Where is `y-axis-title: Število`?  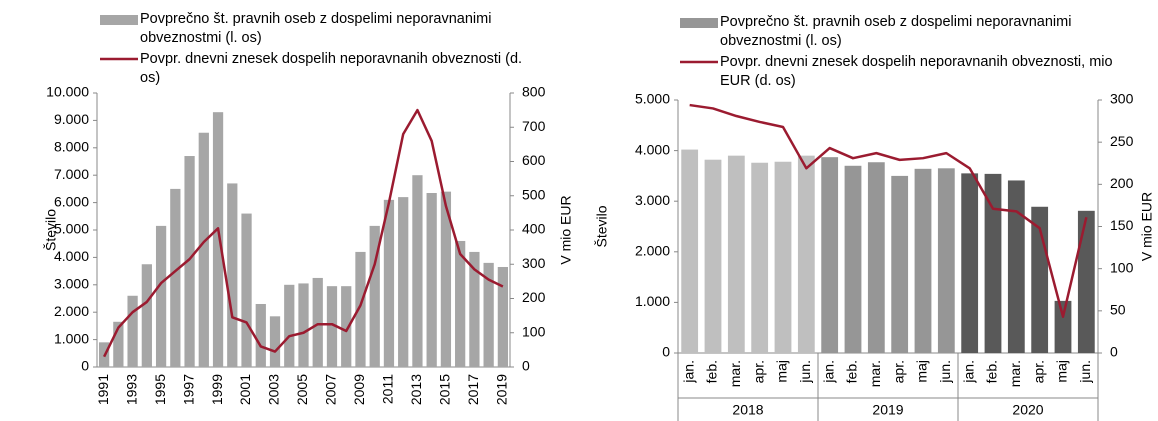
y-axis-title: Število is located at coordinates (602, 226).